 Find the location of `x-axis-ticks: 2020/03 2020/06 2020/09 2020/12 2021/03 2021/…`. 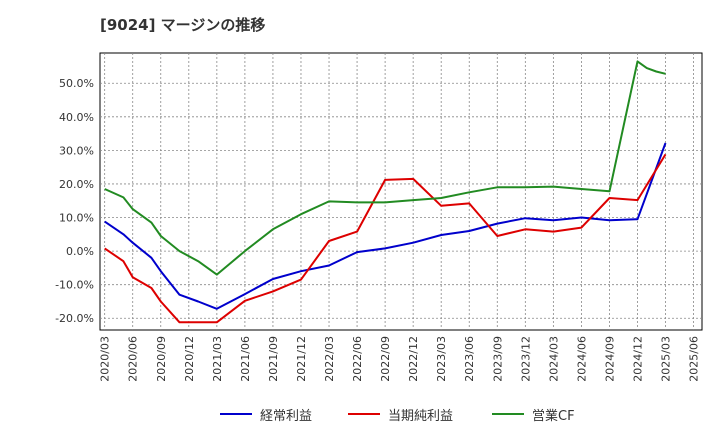

x-axis-ticks: 2020/03 2020/06 2020/09 2020/12 2021/03 2021/… is located at coordinates (400, 359).